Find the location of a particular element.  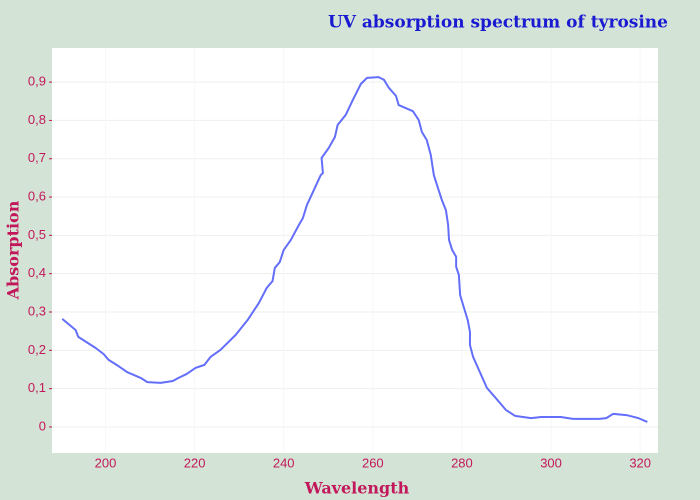

y-tick-label: 0,2 is located at coordinates (37, 349).